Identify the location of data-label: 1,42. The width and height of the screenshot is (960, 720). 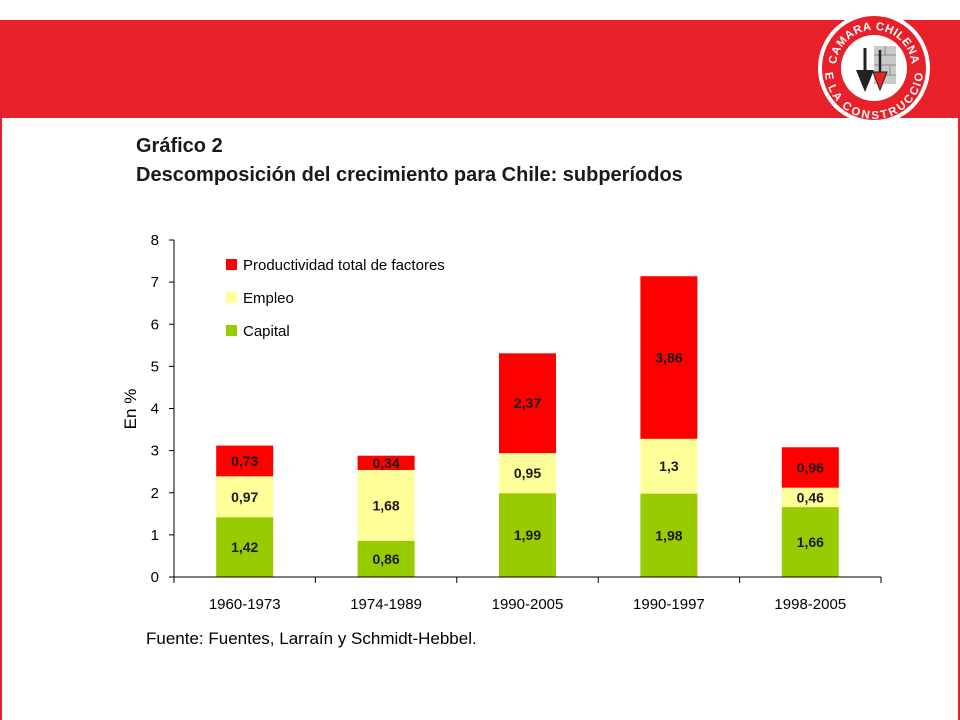
(244, 547).